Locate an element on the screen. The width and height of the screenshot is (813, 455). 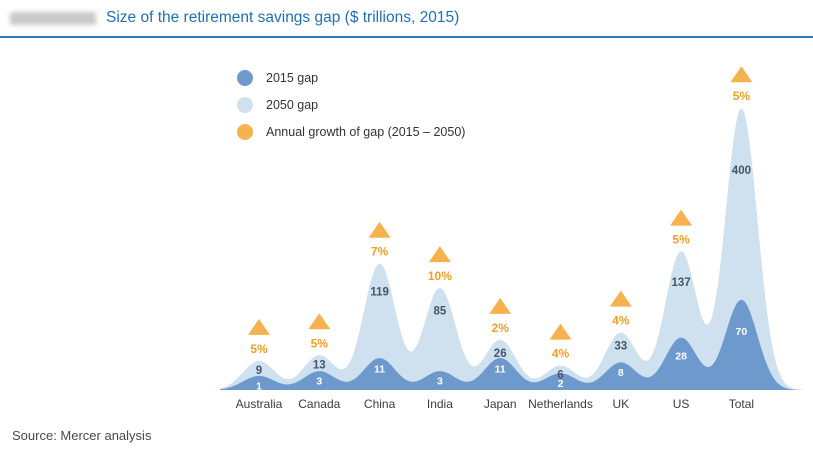
category-label: Japan is located at coordinates (500, 404).